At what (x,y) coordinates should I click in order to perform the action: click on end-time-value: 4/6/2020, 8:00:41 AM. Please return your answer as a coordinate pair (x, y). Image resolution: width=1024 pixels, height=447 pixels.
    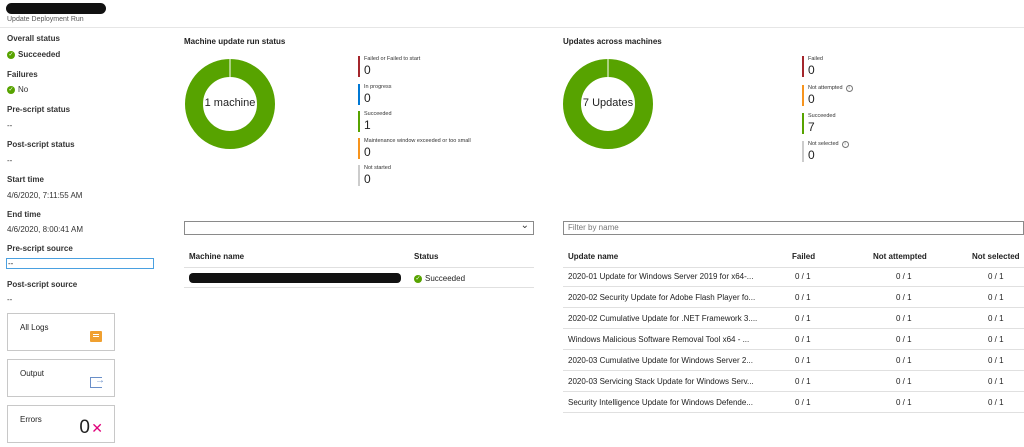
    Looking at the image, I should click on (45, 229).